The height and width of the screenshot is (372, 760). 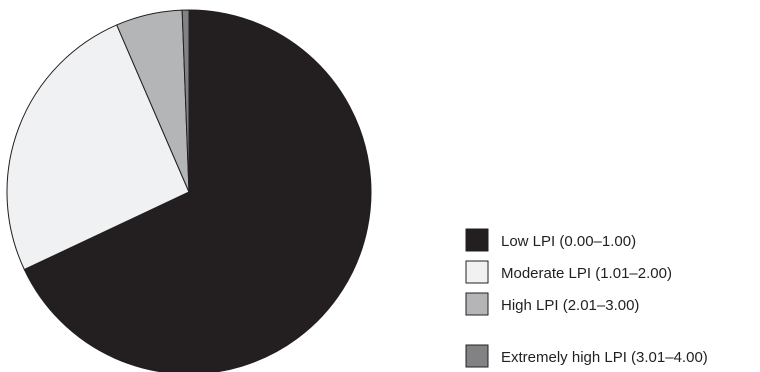 I want to click on pie-slice-extremely-high, so click(x=185, y=101).